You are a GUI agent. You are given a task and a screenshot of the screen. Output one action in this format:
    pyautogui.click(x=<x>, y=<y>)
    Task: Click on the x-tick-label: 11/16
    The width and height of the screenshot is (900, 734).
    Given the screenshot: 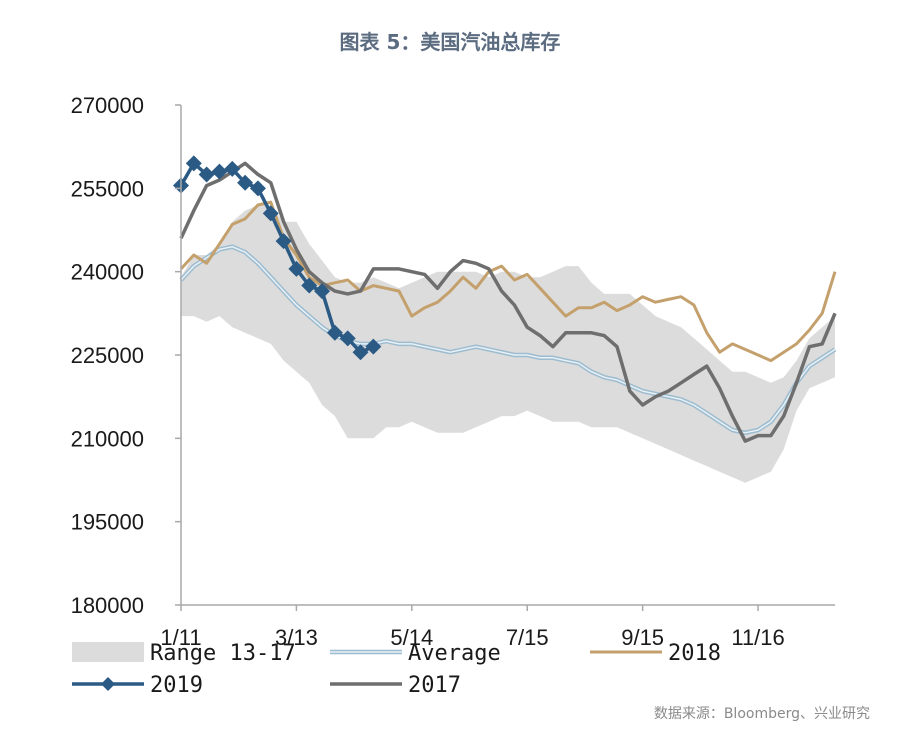 What is the action you would take?
    pyautogui.click(x=757, y=637)
    